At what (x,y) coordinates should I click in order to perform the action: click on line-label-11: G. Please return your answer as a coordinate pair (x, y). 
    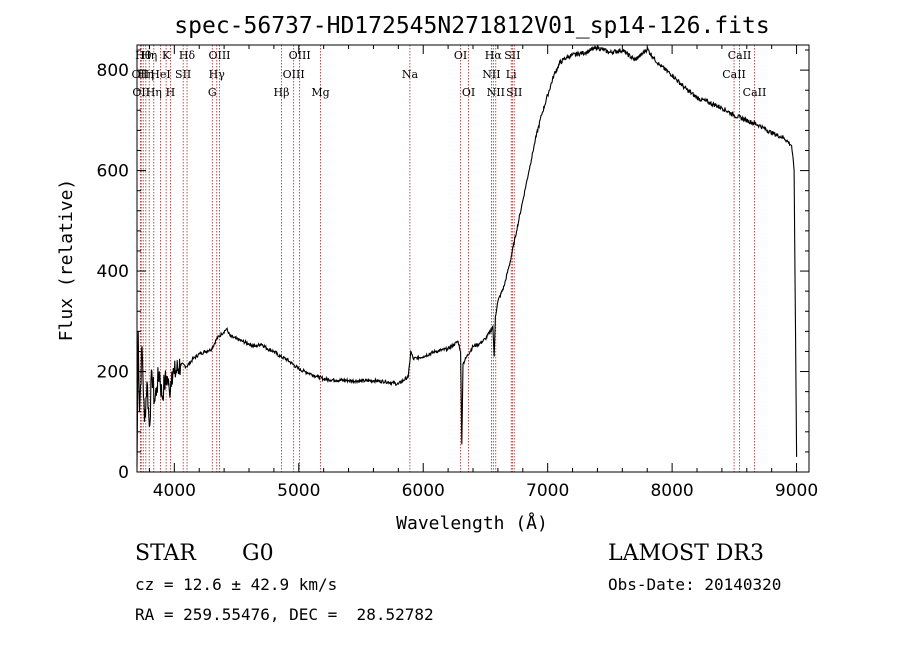
    Looking at the image, I should click on (212, 92).